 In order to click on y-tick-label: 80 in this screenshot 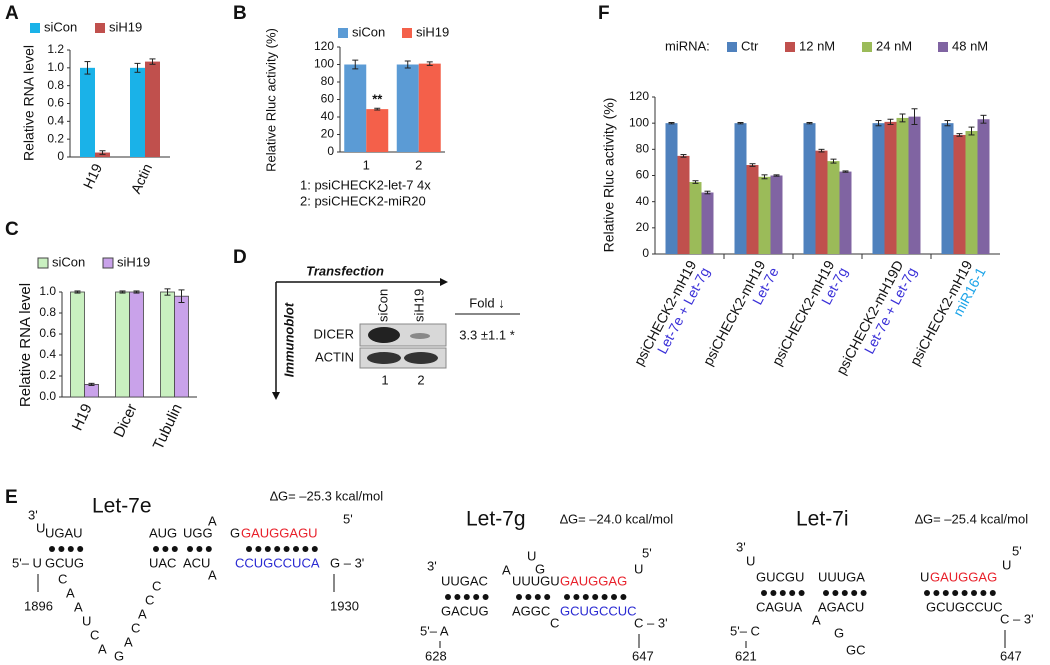, I will do `click(643, 149)`.